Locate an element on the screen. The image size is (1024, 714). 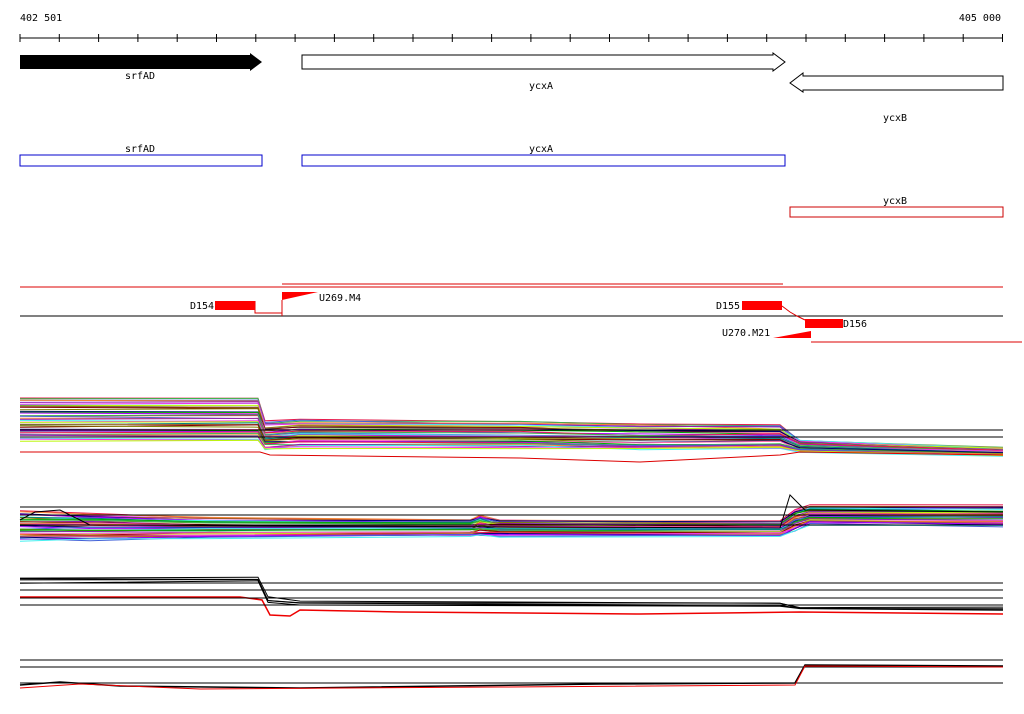
model-label: ycxB is located at coordinates (895, 201).